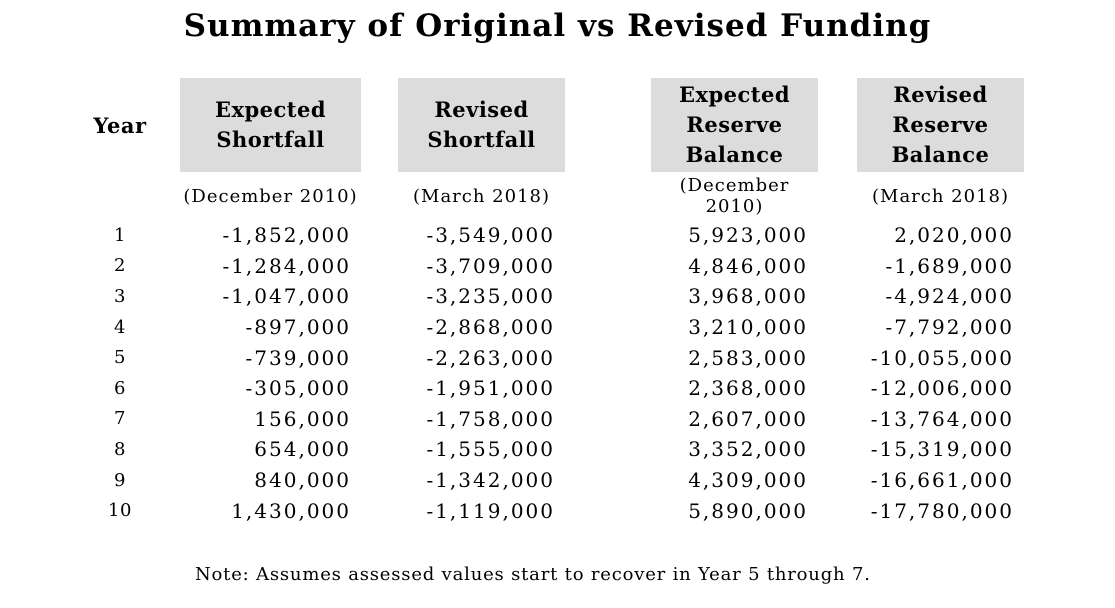 The width and height of the screenshot is (1115, 608). I want to click on sublabel-revised-reserve-date: (March 2018), so click(940, 196).